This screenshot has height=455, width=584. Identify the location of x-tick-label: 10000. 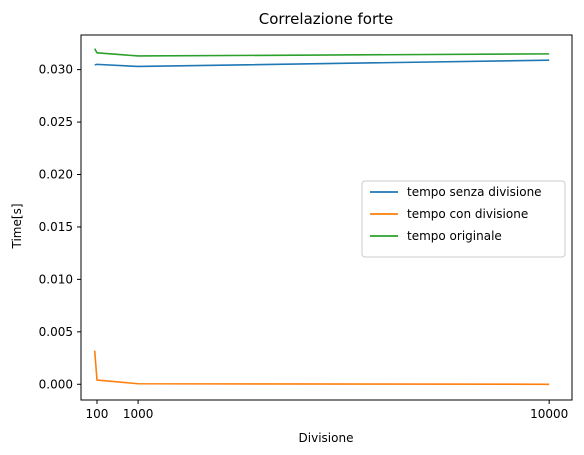
(549, 414).